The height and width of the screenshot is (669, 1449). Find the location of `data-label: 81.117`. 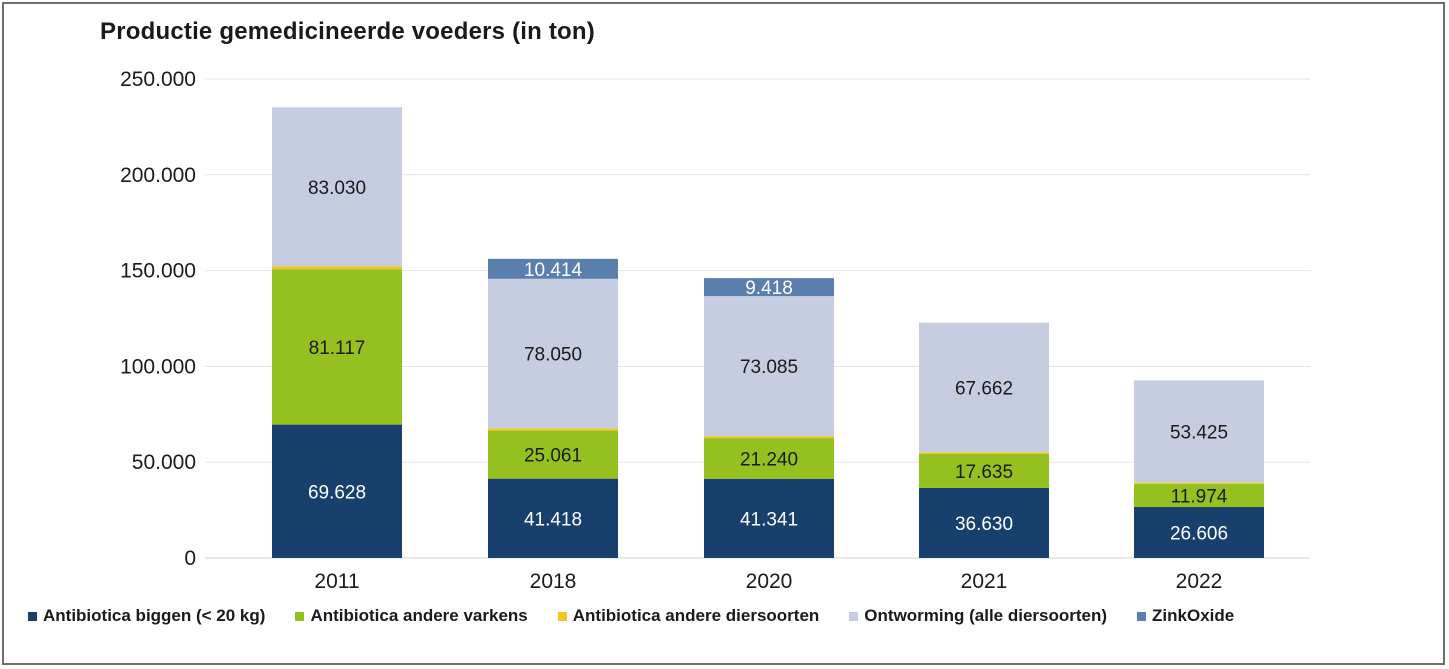

data-label: 81.117 is located at coordinates (337, 348).